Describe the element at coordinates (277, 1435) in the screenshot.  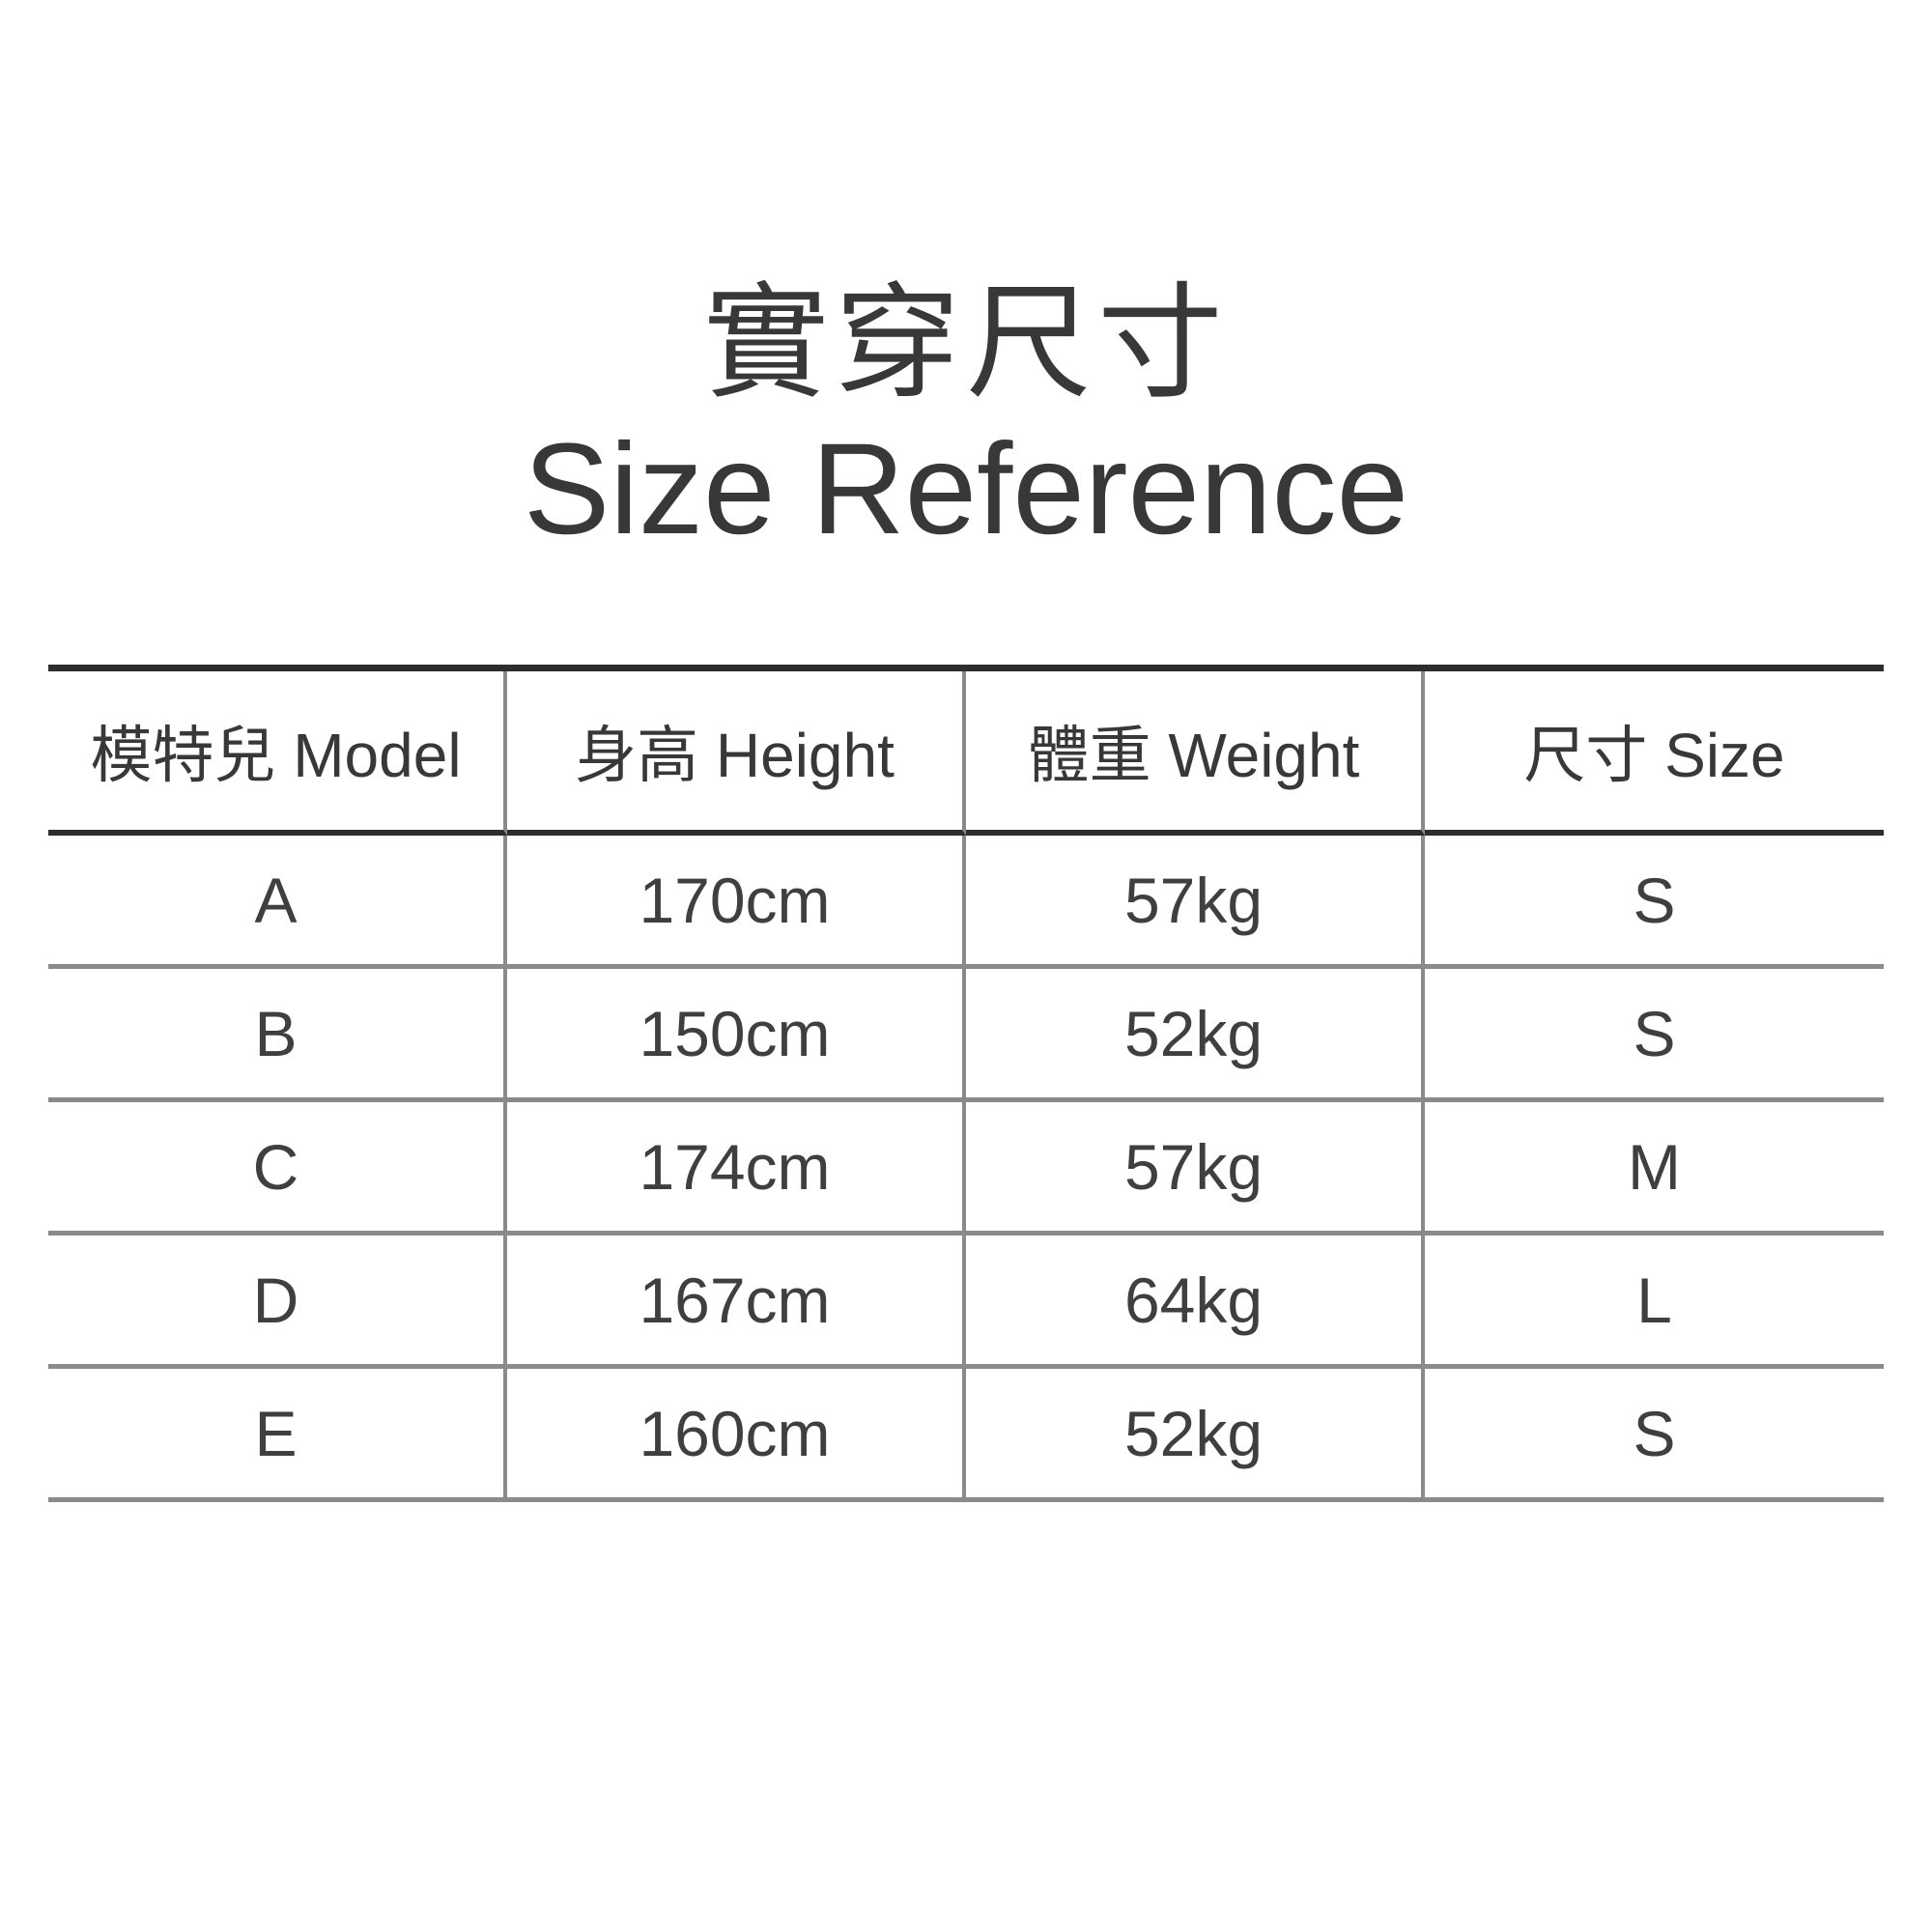
I see `model-cell-row-e: E` at that location.